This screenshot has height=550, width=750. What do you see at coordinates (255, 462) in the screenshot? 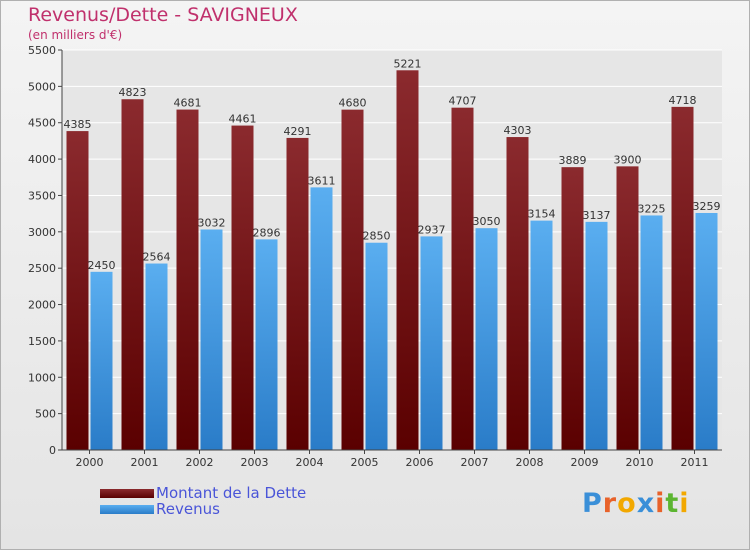
I see `x-tick-label: 2003` at bounding box center [255, 462].